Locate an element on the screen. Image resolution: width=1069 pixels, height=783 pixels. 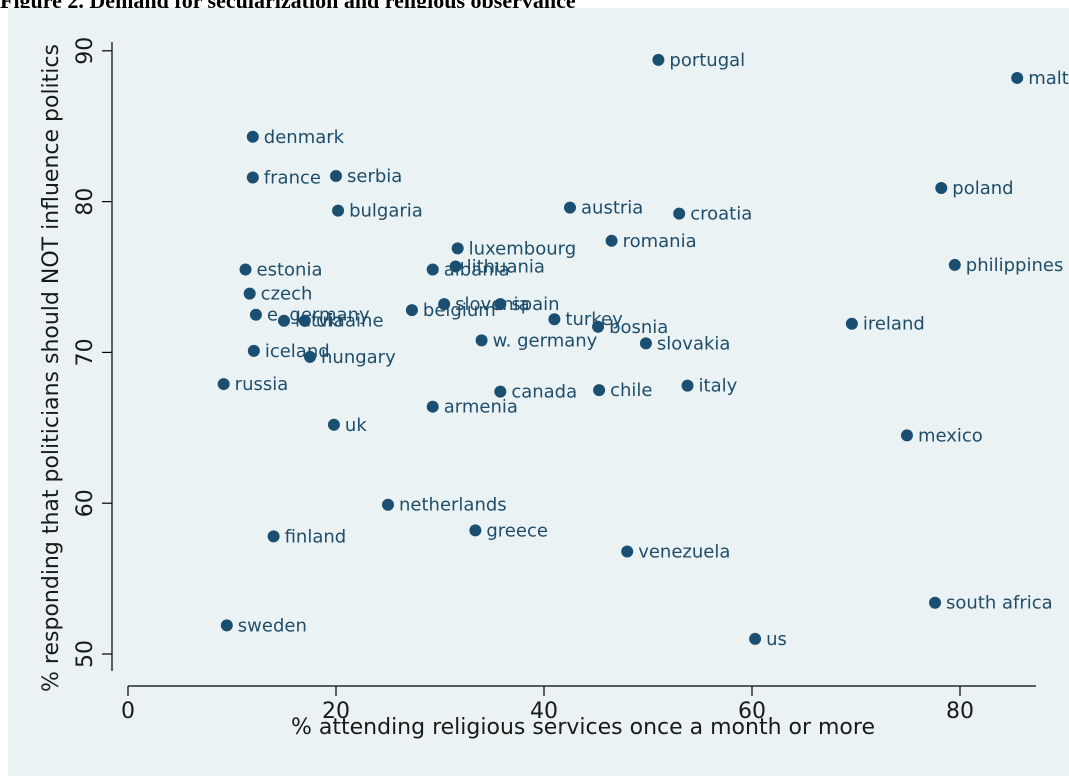
data-point-label: canada is located at coordinates (544, 392).